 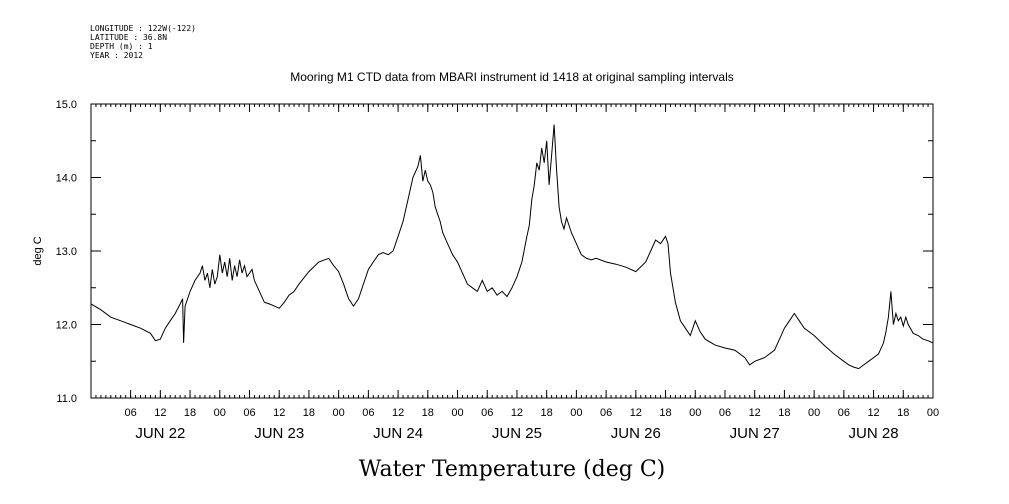 I want to click on x-day-label: JUN 28, so click(x=874, y=433).